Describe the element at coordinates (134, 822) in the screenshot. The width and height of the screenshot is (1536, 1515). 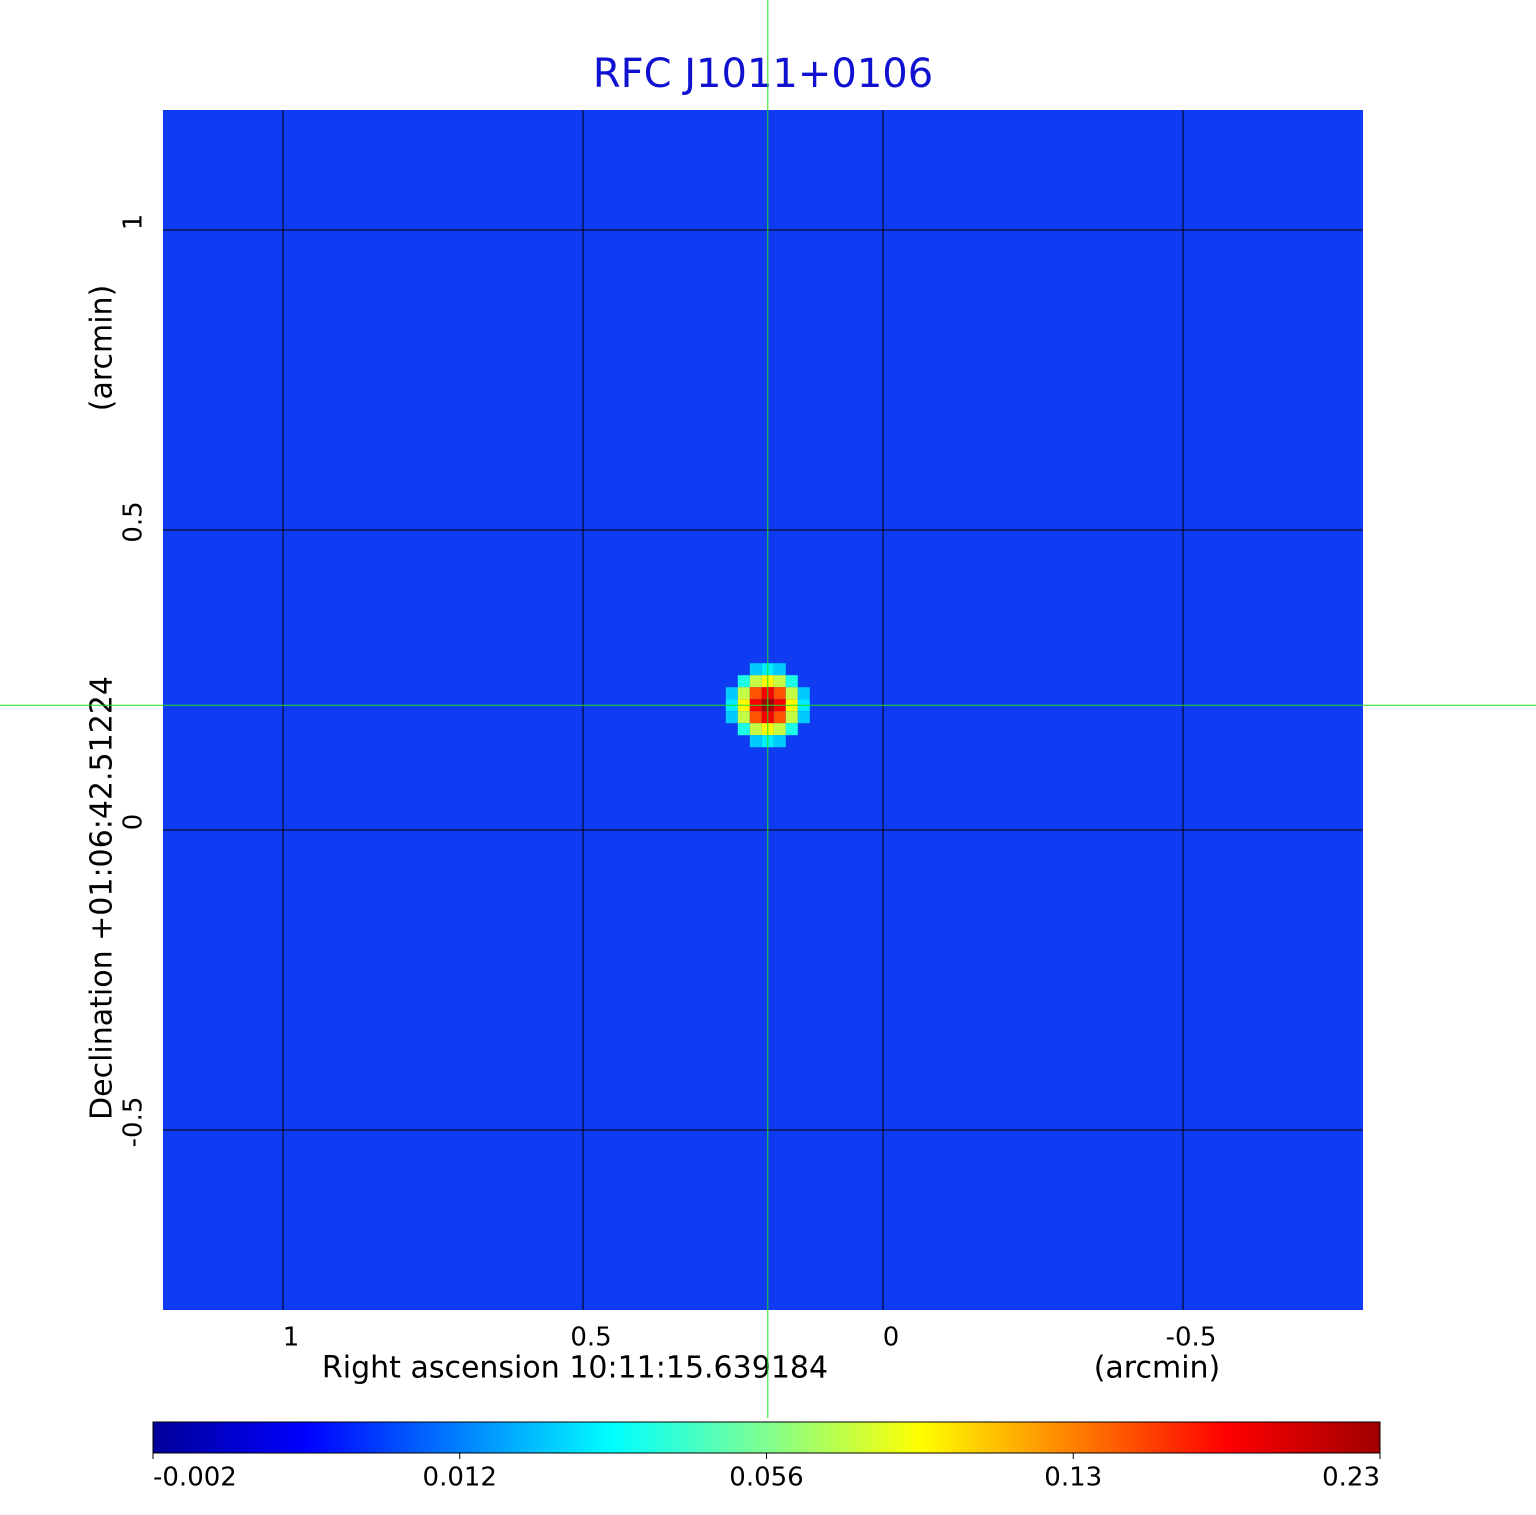
I see `y-tick-label: 0` at that location.